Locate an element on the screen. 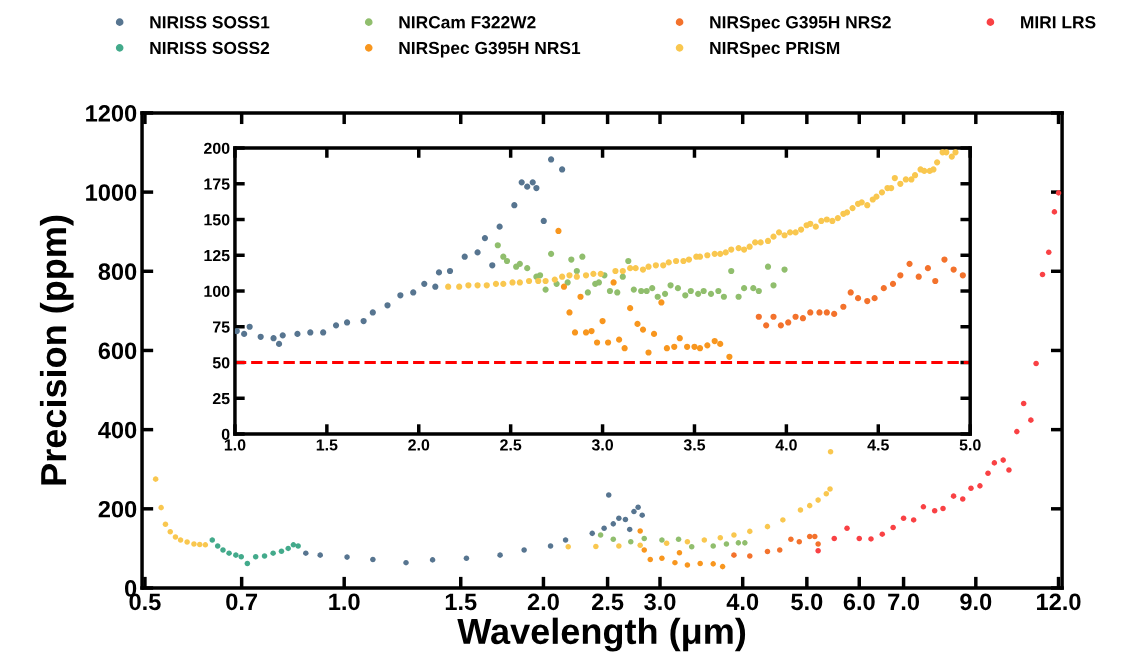  x-tick-label: 1.5 is located at coordinates (461, 602).